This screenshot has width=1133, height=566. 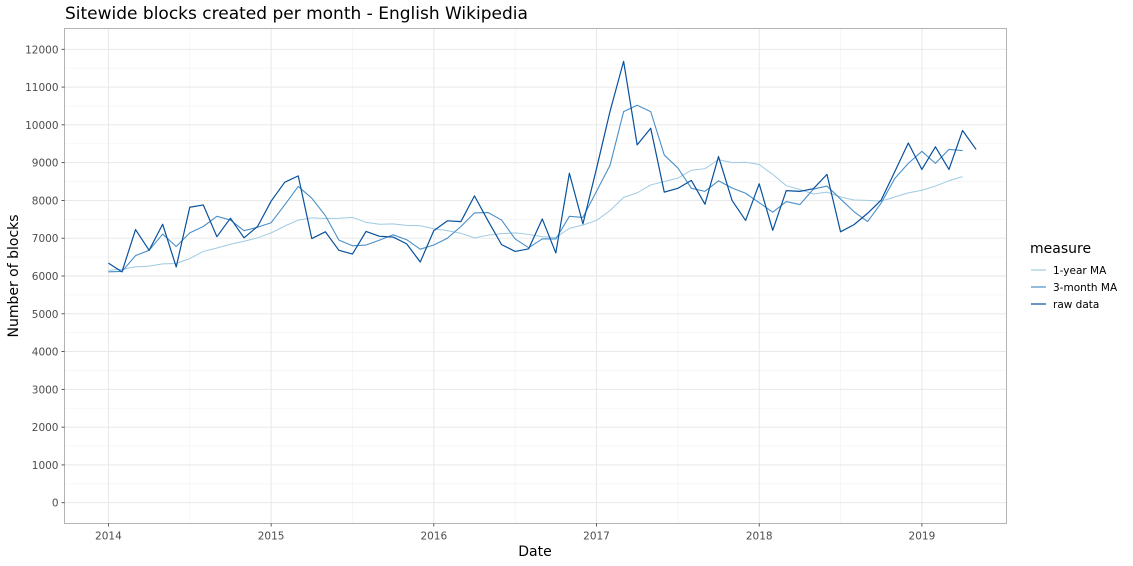 I want to click on x-tick-label: 2015, so click(x=271, y=537).